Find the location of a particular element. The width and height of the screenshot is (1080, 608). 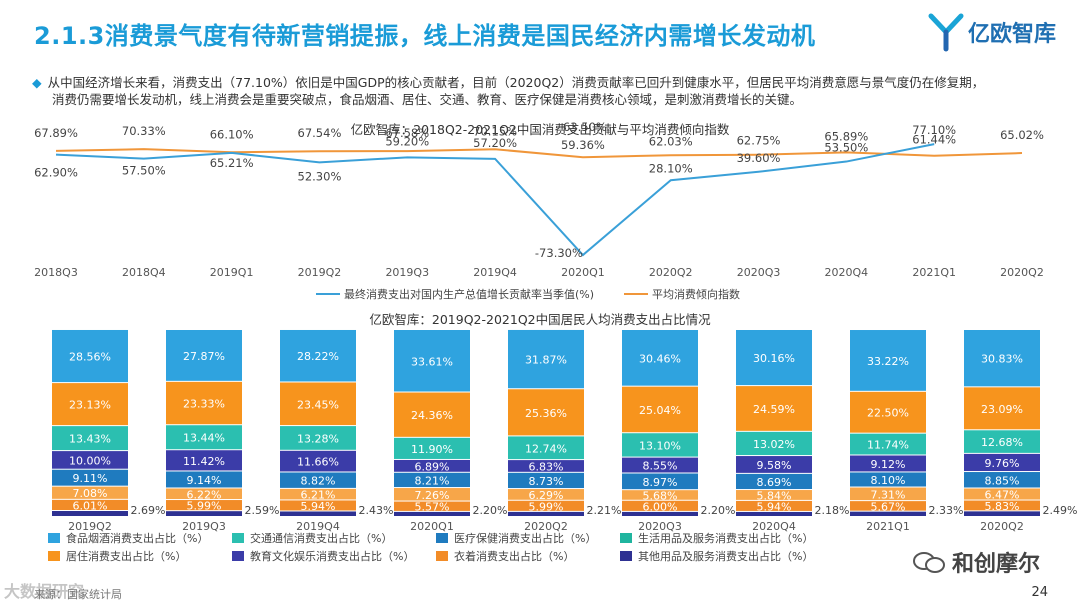

bar-segment-label: 13.28% is located at coordinates (318, 438).